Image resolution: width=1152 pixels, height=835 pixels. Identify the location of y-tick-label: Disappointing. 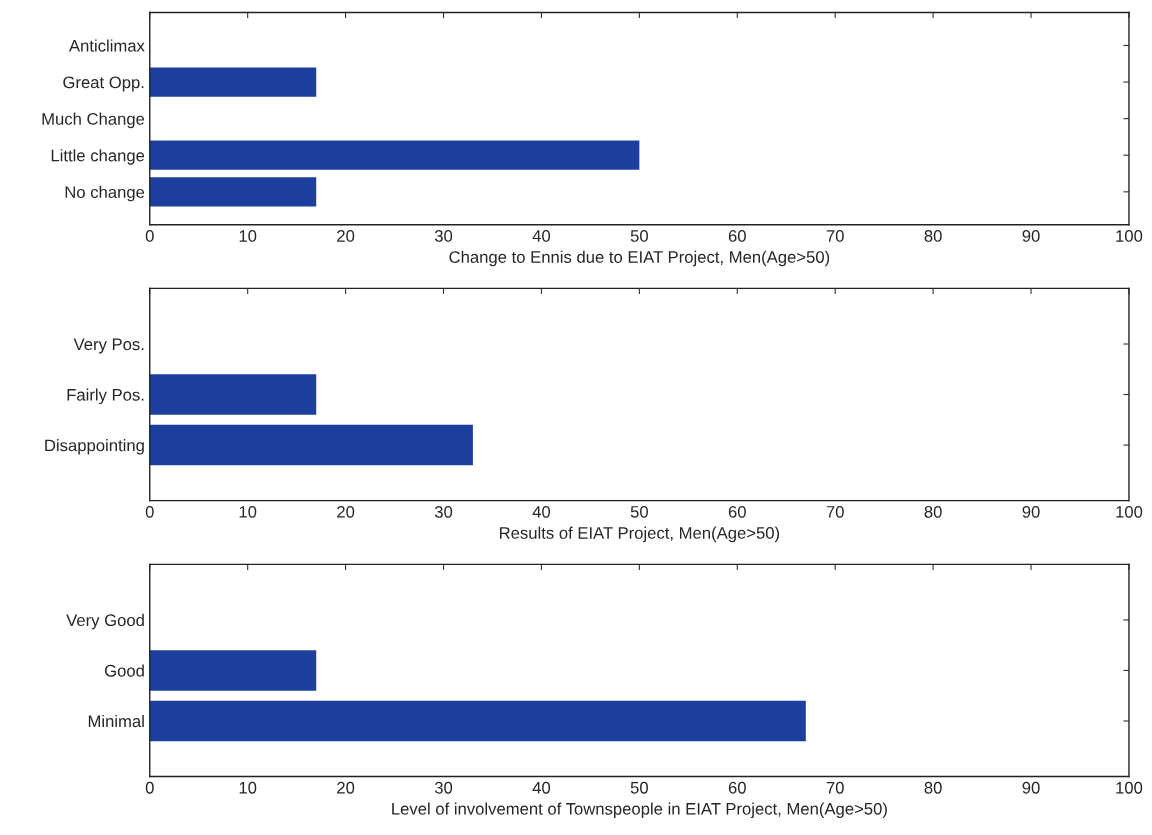
(94, 447).